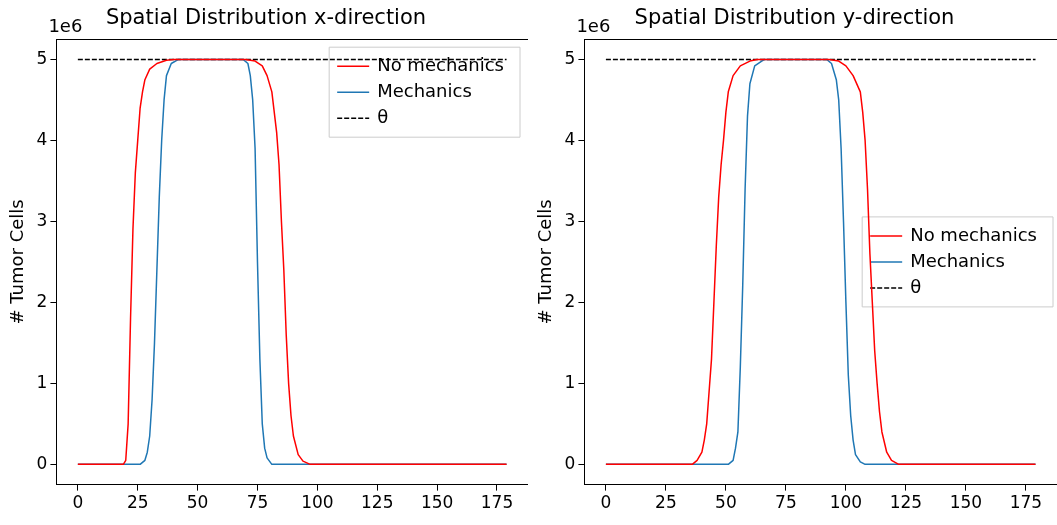  What do you see at coordinates (266, 17) in the screenshot?
I see `chart-title: Spatial Distribution x-direction` at bounding box center [266, 17].